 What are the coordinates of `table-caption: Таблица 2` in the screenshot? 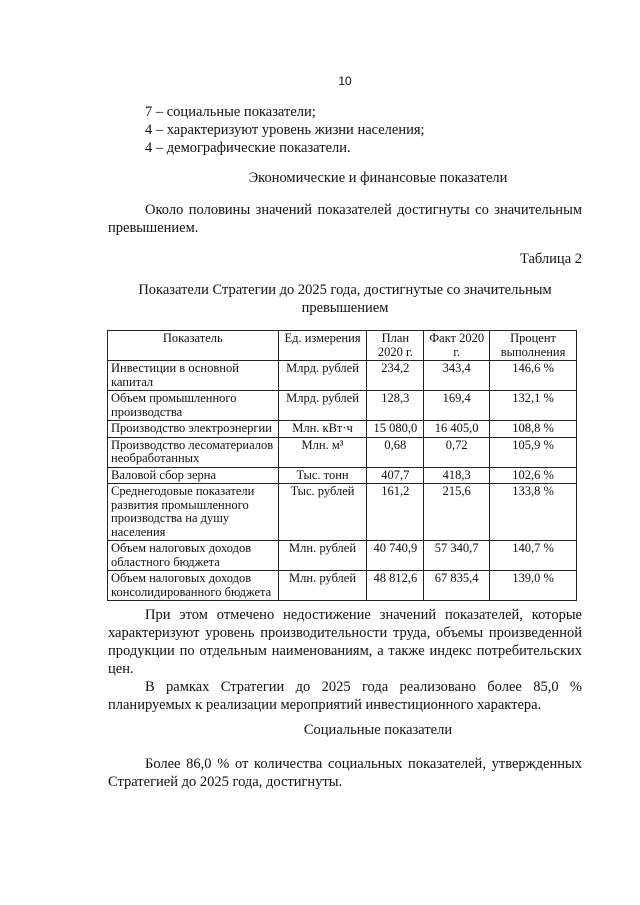 It's located at (550, 259).